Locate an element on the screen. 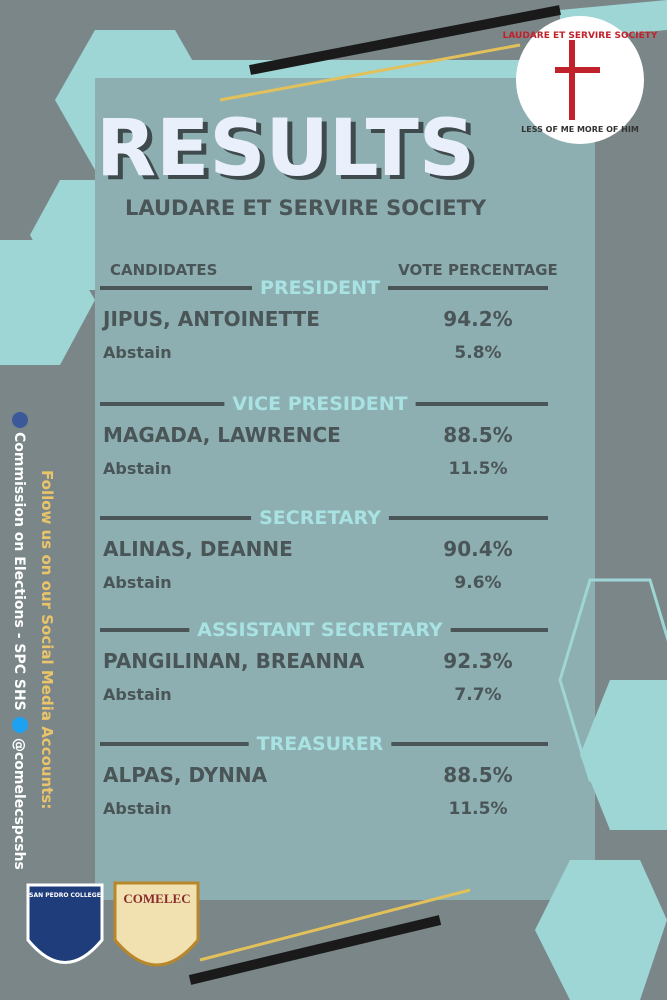 The height and width of the screenshot is (1000, 667). college-logo is located at coordinates (65, 923).